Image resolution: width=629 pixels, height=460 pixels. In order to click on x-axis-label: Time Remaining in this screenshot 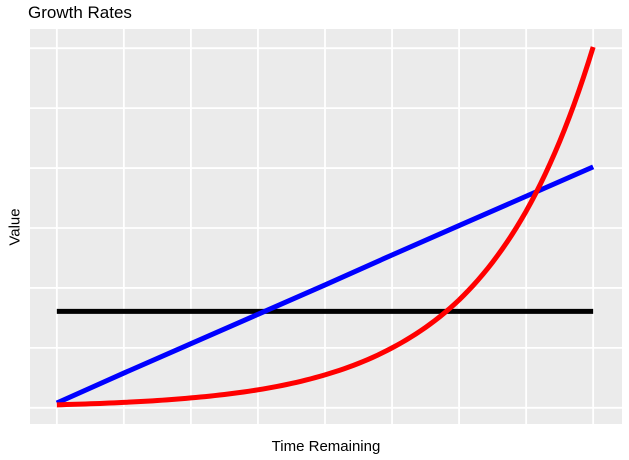, I will do `click(326, 446)`.